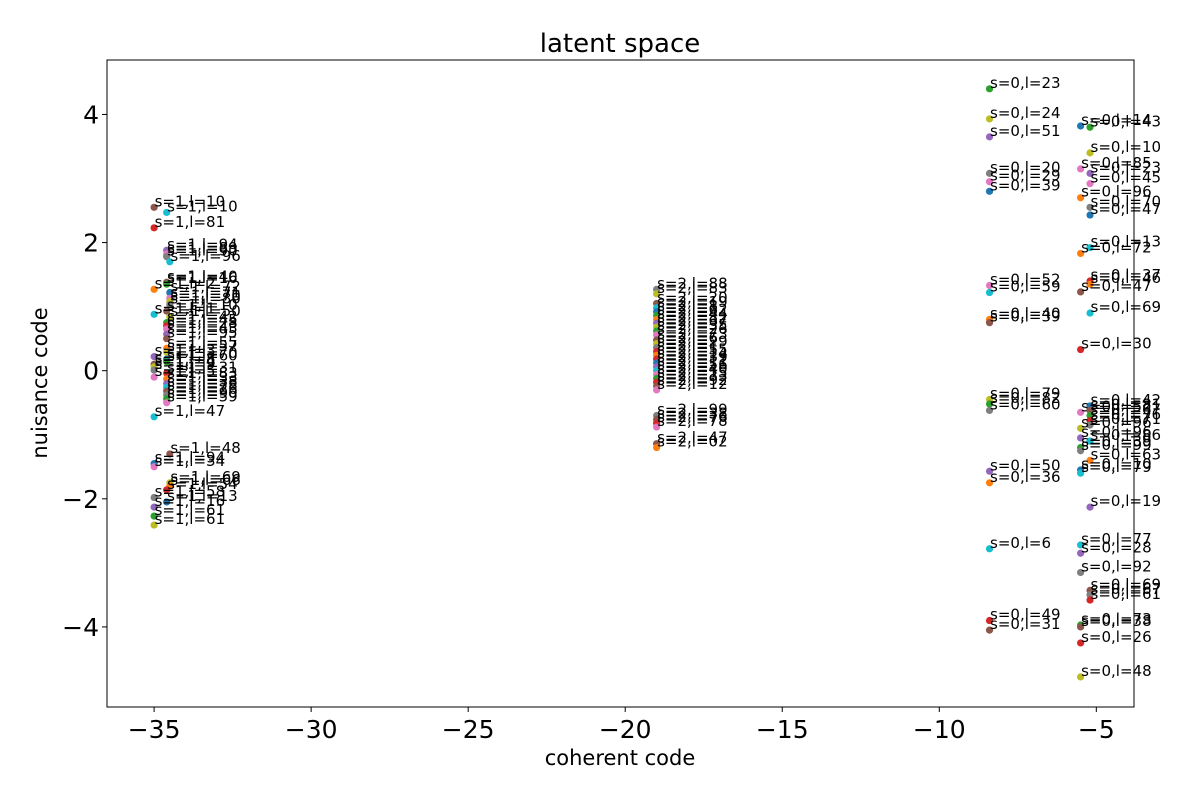  I want to click on point-annotation: s=1,l=40, so click(202, 276).